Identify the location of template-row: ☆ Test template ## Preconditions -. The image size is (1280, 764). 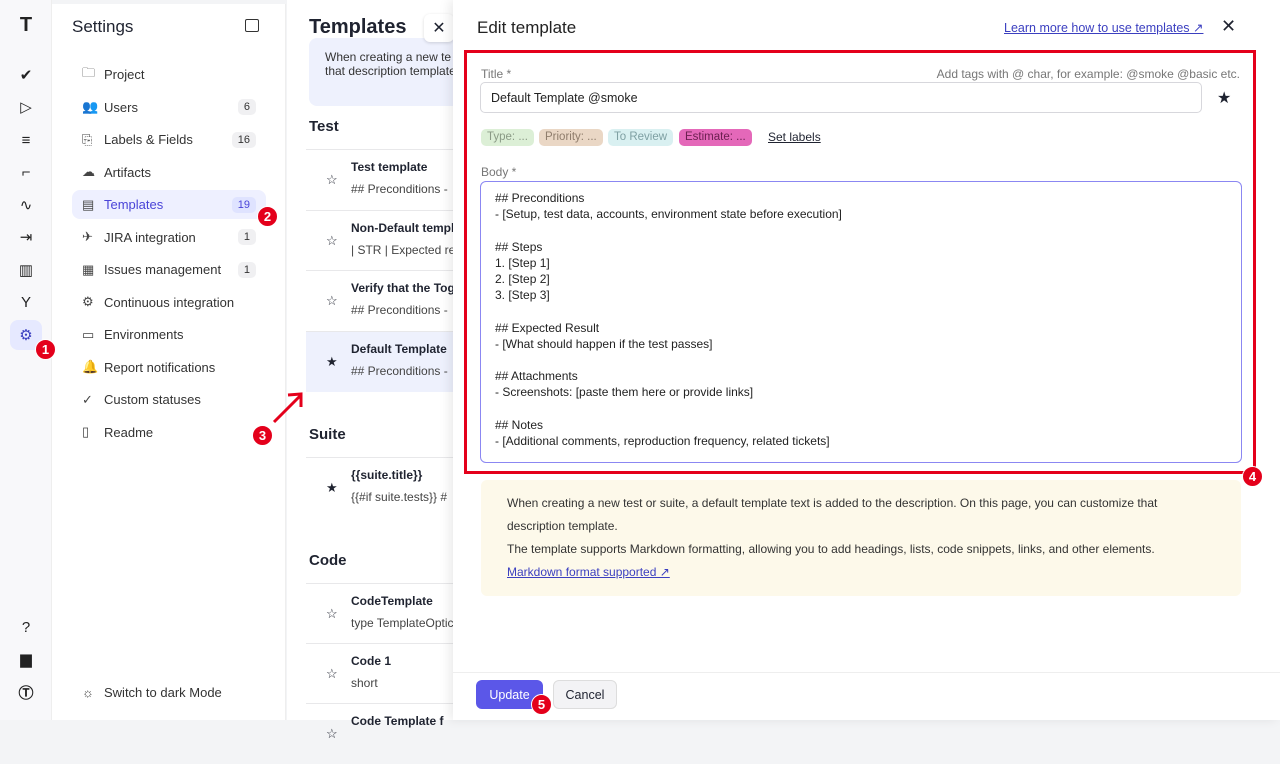
(386, 179).